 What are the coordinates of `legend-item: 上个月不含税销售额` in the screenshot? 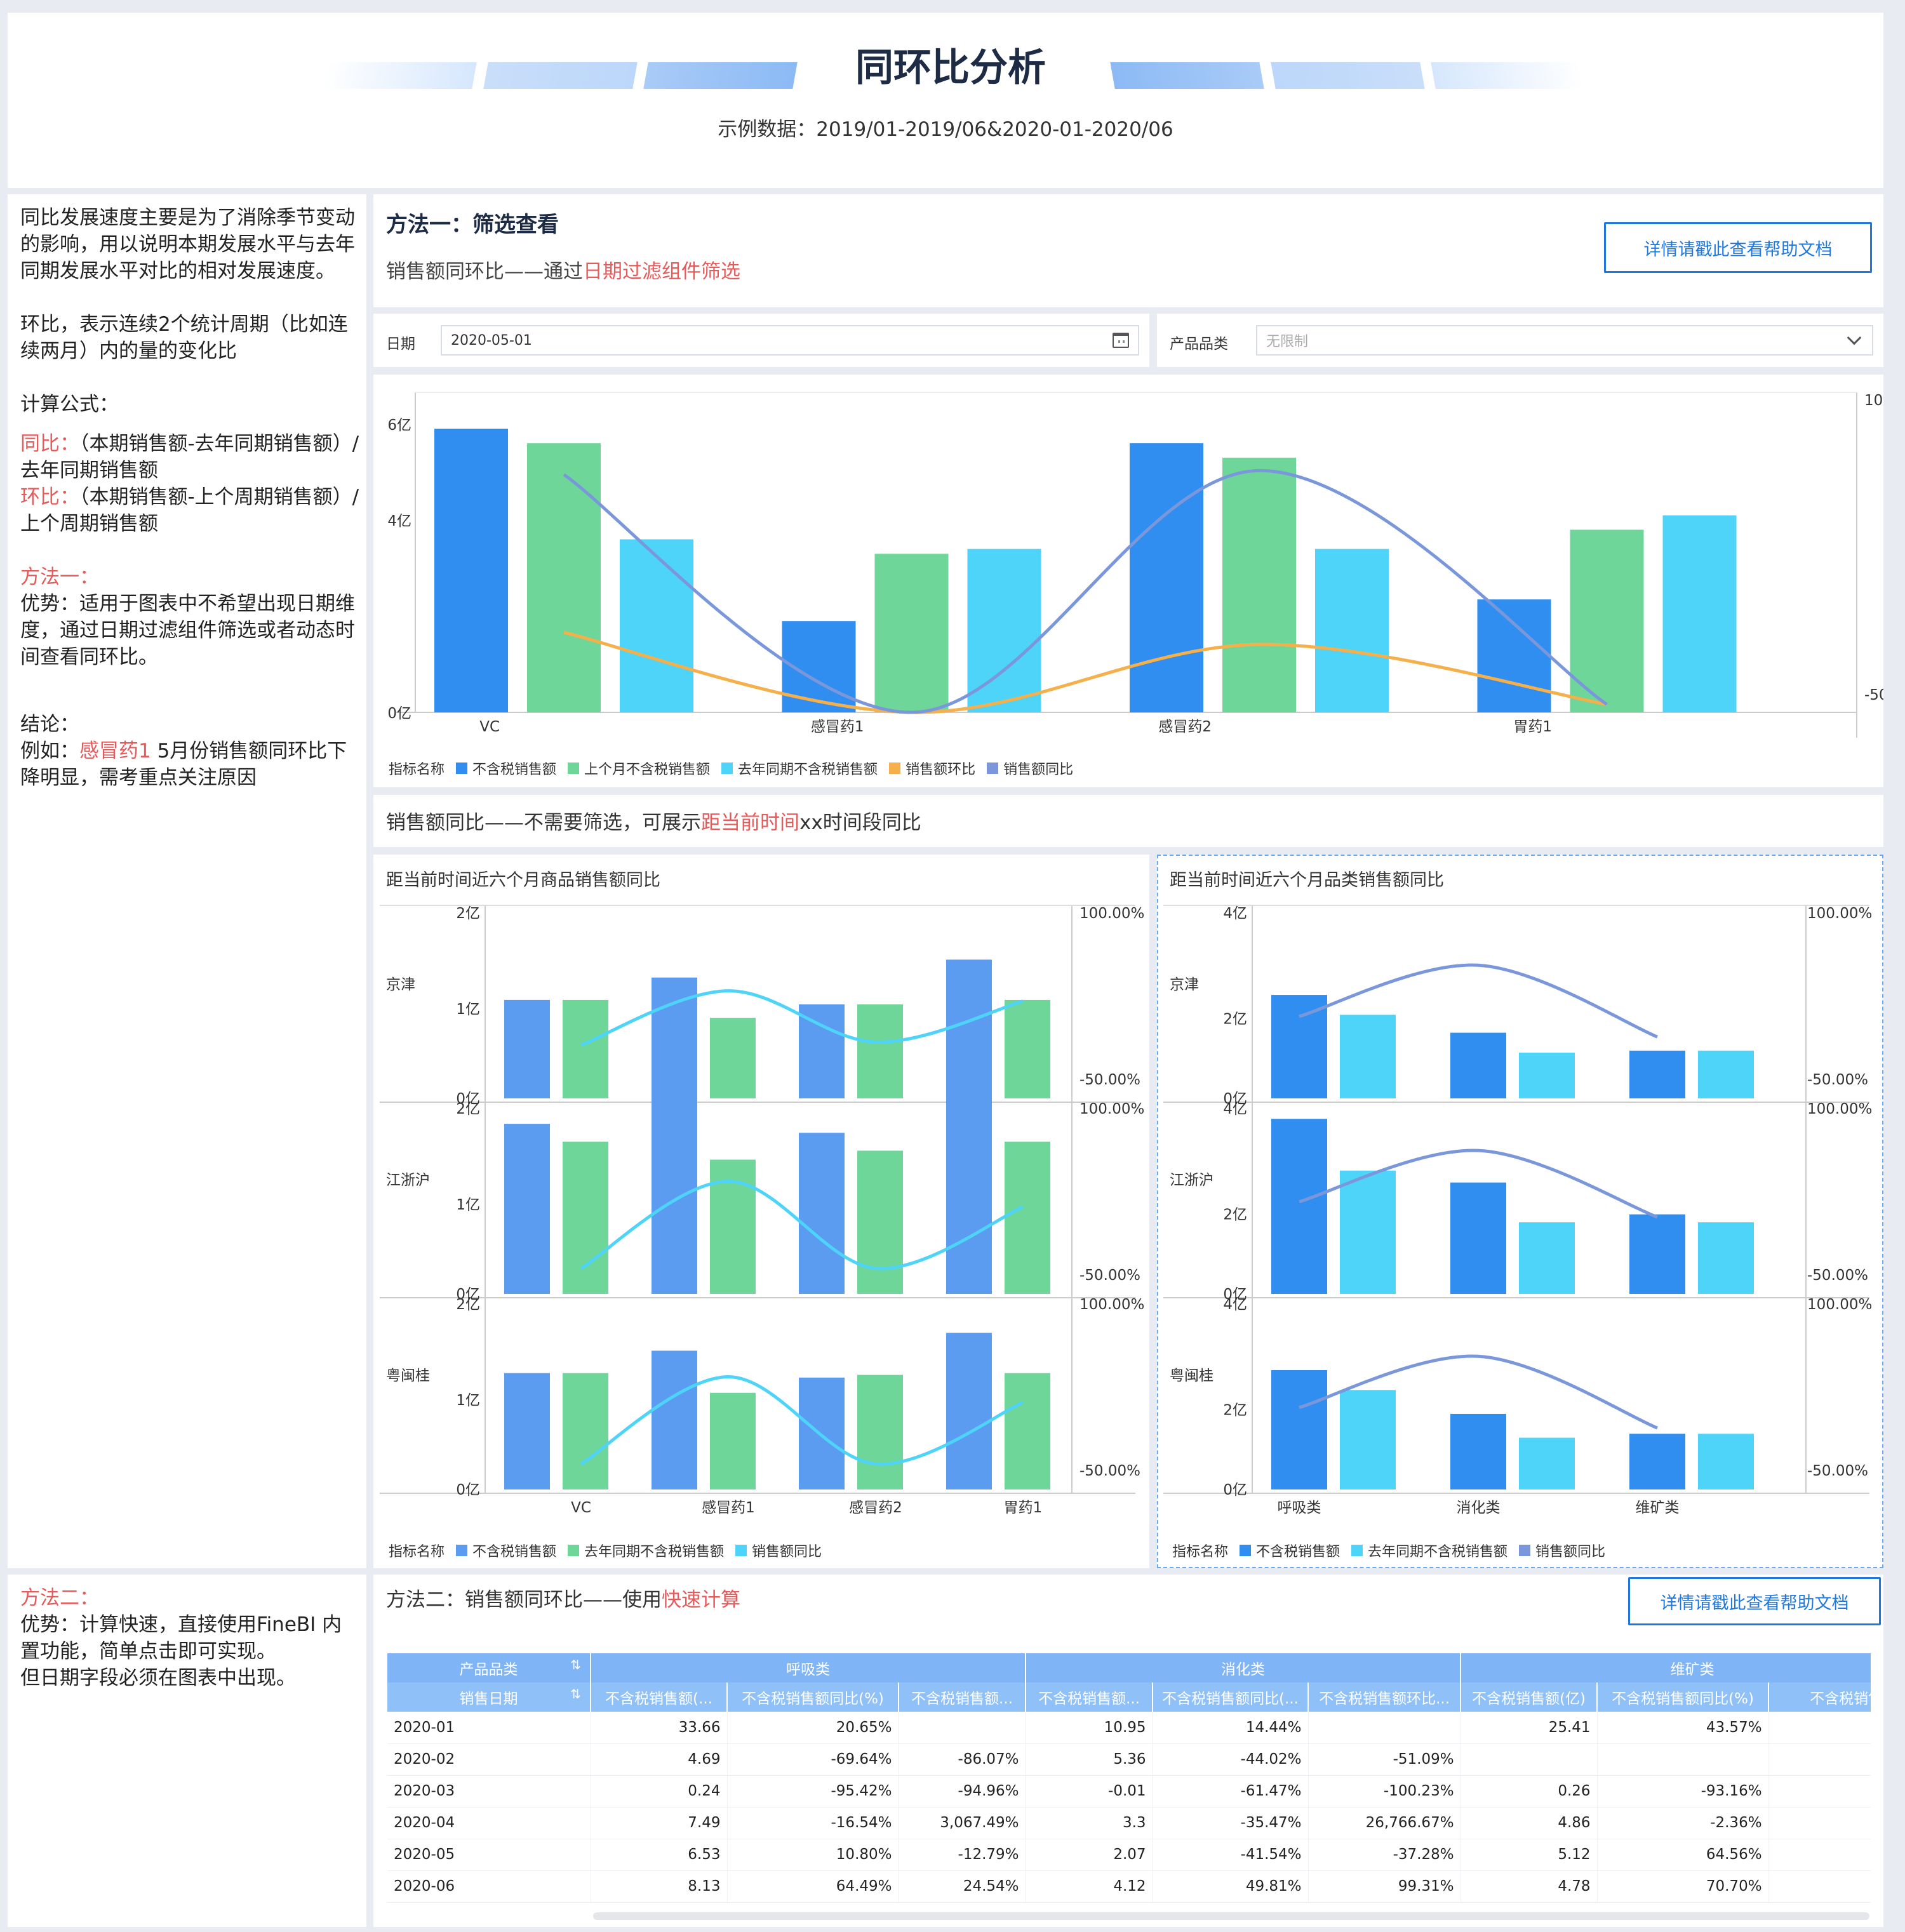 It's located at (633, 768).